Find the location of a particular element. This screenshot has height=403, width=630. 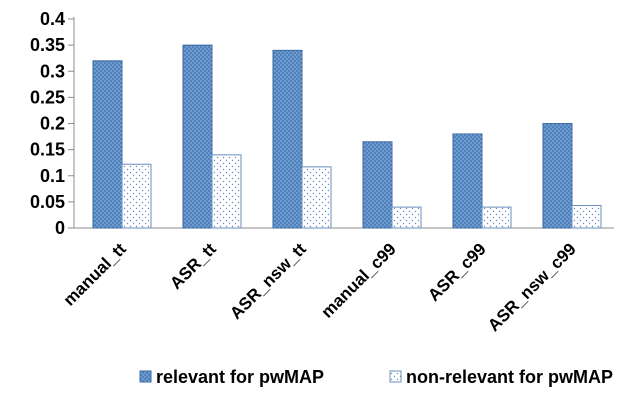

y-tick-label: 0.35 is located at coordinates (47, 45).